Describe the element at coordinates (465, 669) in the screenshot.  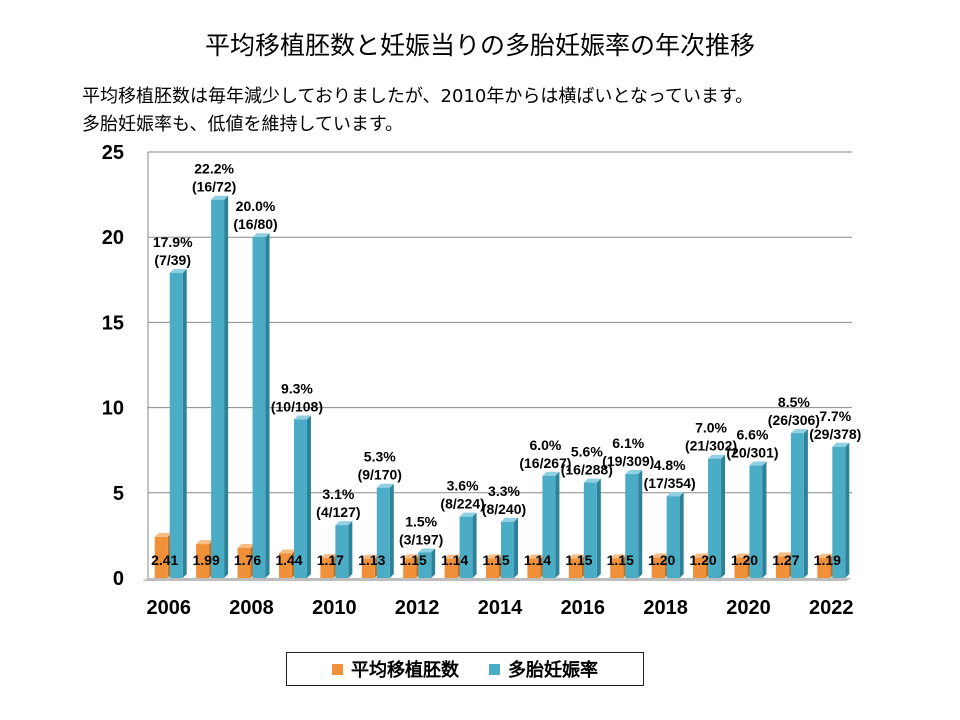
I see `legend: 平均移植胚数 多胎妊娠率` at that location.